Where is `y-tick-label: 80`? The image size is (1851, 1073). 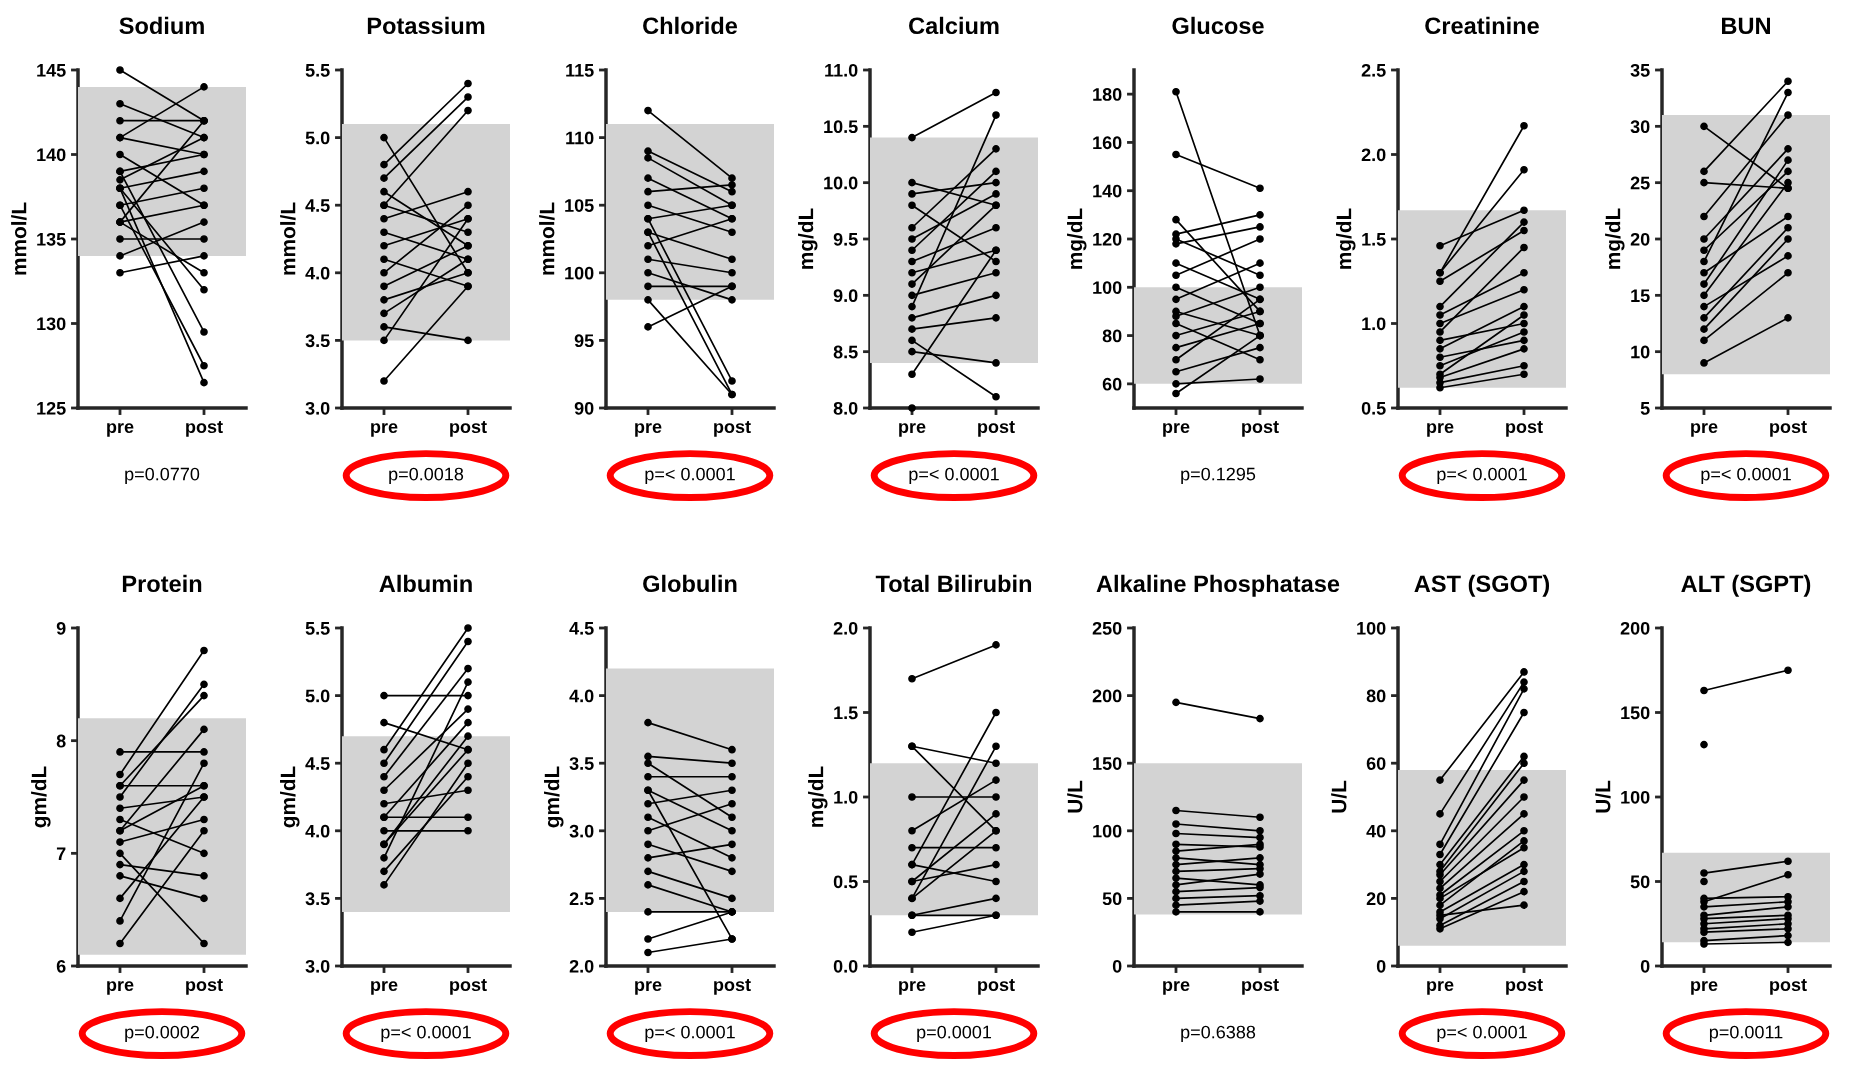 y-tick-label: 80 is located at coordinates (1112, 336).